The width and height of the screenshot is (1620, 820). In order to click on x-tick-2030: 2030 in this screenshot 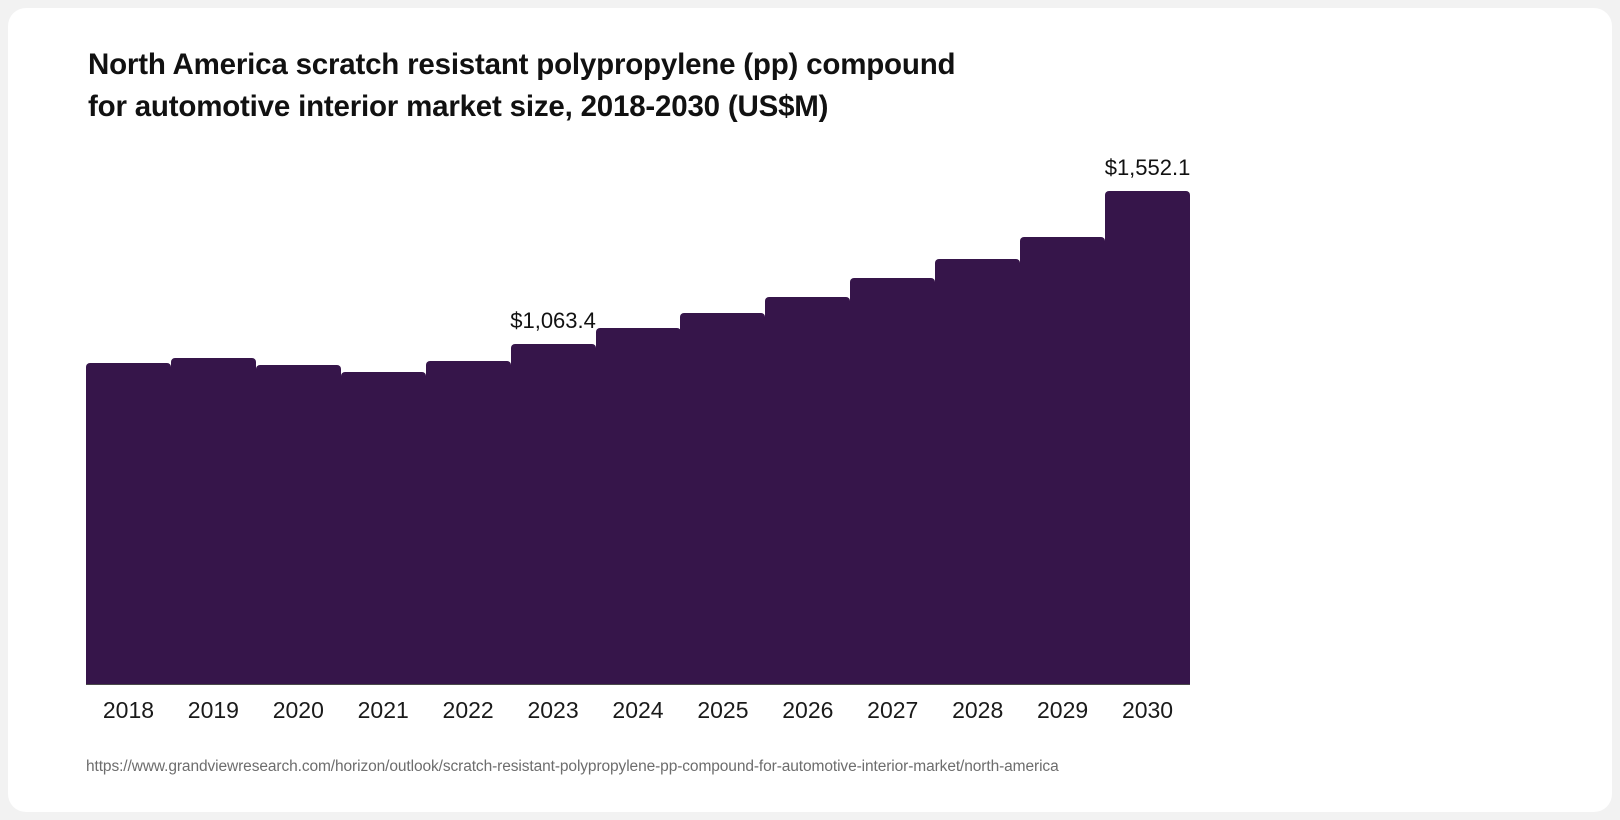, I will do `click(1147, 710)`.